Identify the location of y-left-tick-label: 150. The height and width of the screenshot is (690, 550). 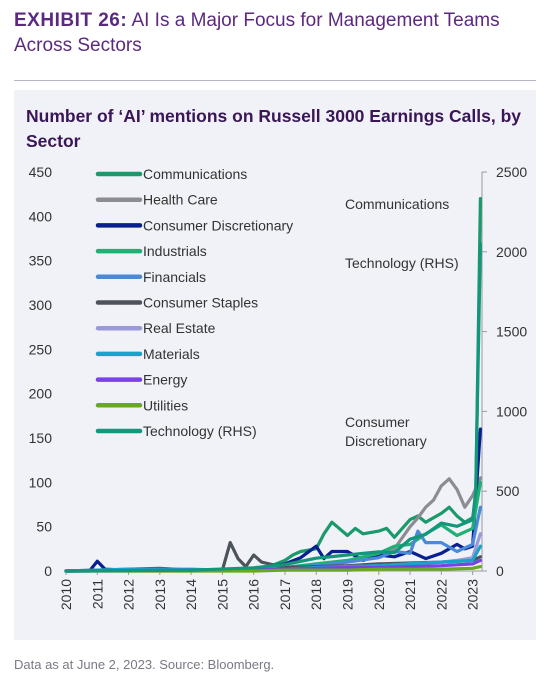
(41, 438).